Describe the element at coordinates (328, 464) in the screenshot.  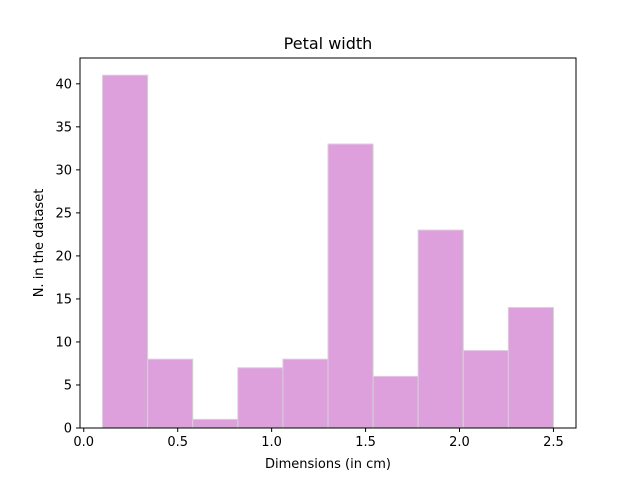
I see `x-axis-label: Dimensions (in cm)` at that location.